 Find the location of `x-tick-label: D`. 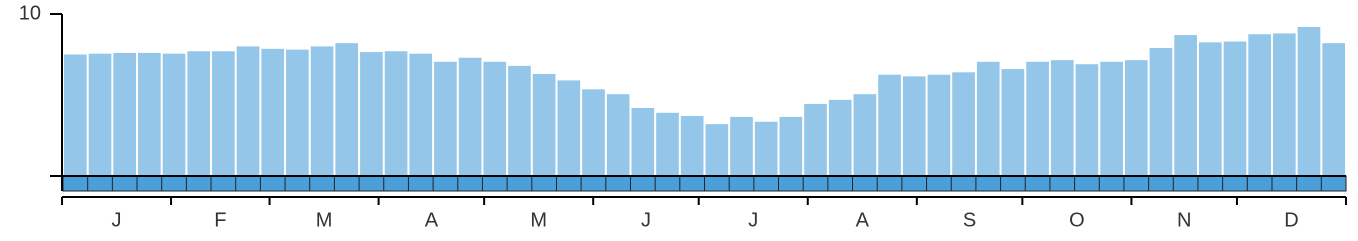

x-tick-label: D is located at coordinates (1291, 220).